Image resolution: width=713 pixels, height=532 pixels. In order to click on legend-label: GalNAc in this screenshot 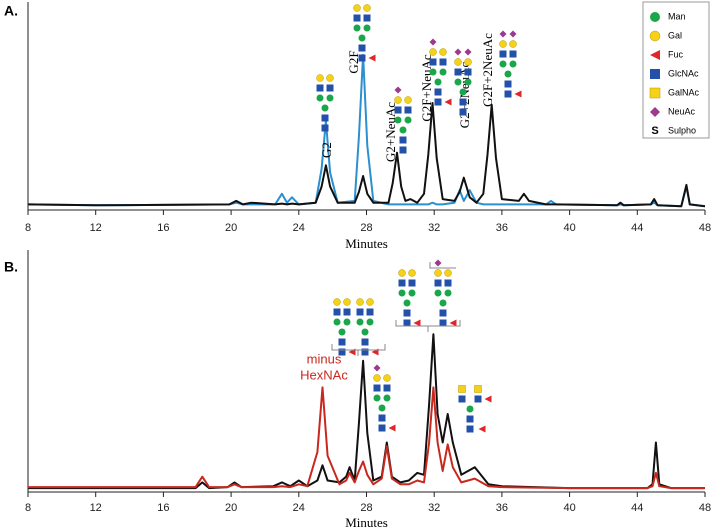, I will do `click(684, 92)`.